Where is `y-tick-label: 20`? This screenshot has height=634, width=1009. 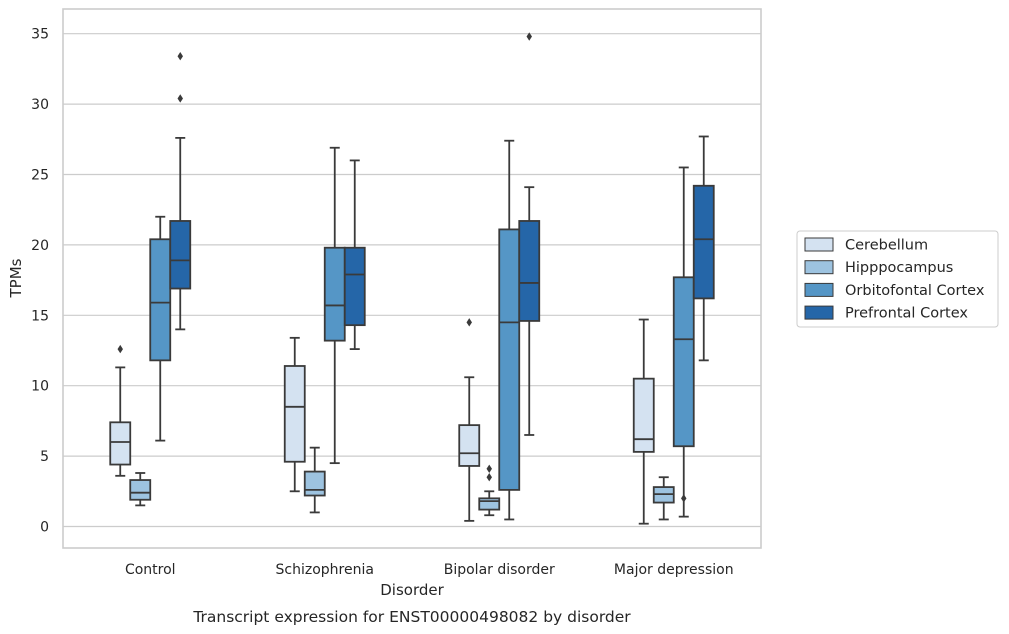
y-tick-label: 20 is located at coordinates (40, 246).